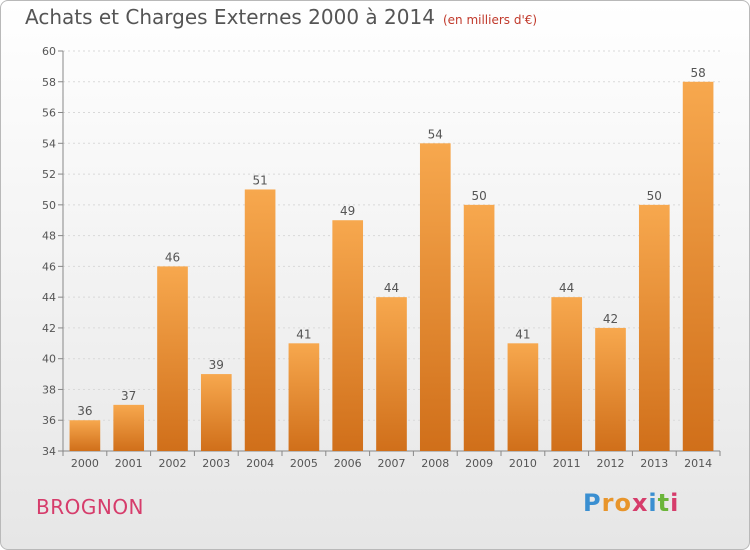 The image size is (750, 550). What do you see at coordinates (259, 180) in the screenshot?
I see `data-label: 51` at bounding box center [259, 180].